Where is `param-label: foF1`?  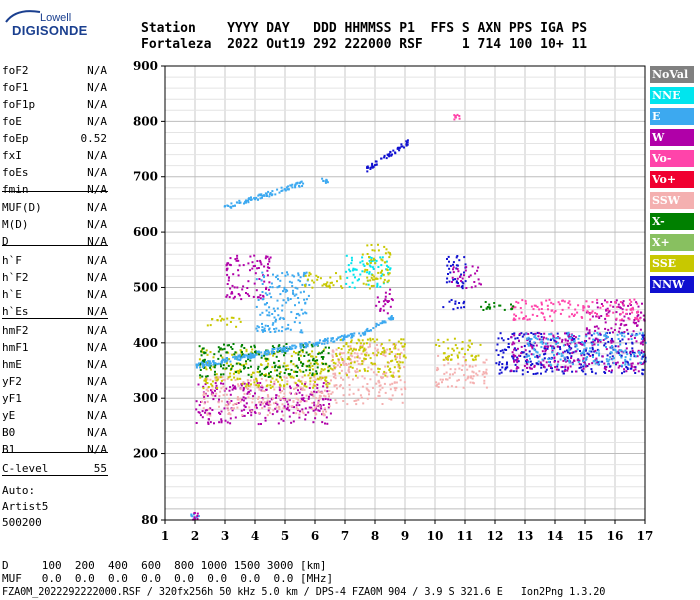 param-label: foF1 is located at coordinates (15, 87).